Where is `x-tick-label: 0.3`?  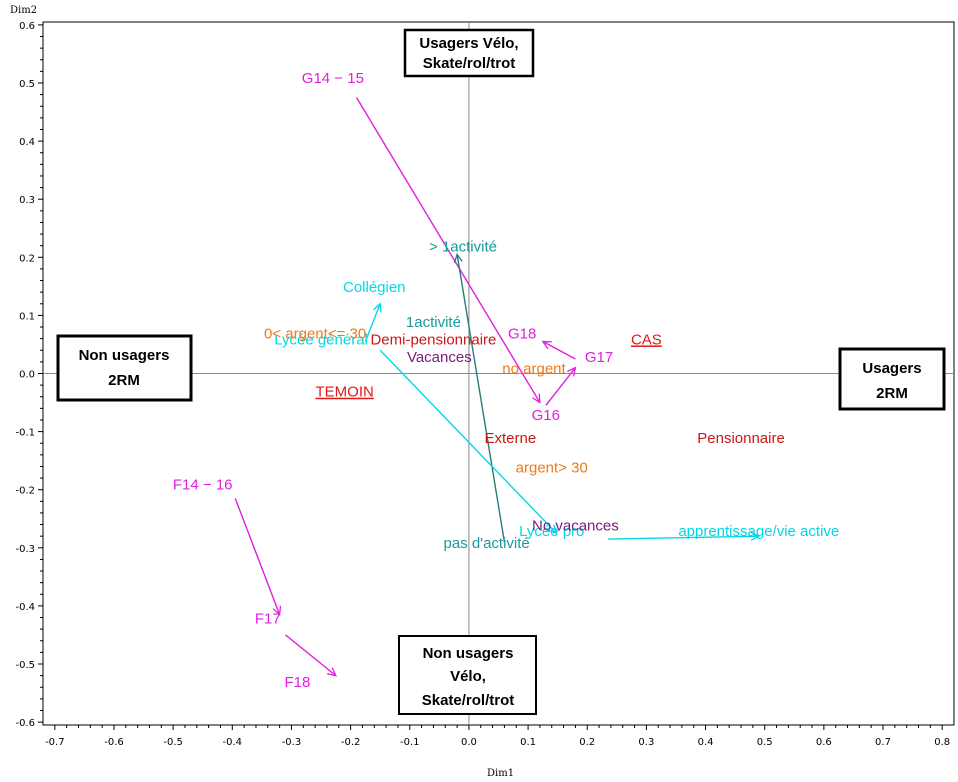
x-tick-label: 0.3 is located at coordinates (646, 742).